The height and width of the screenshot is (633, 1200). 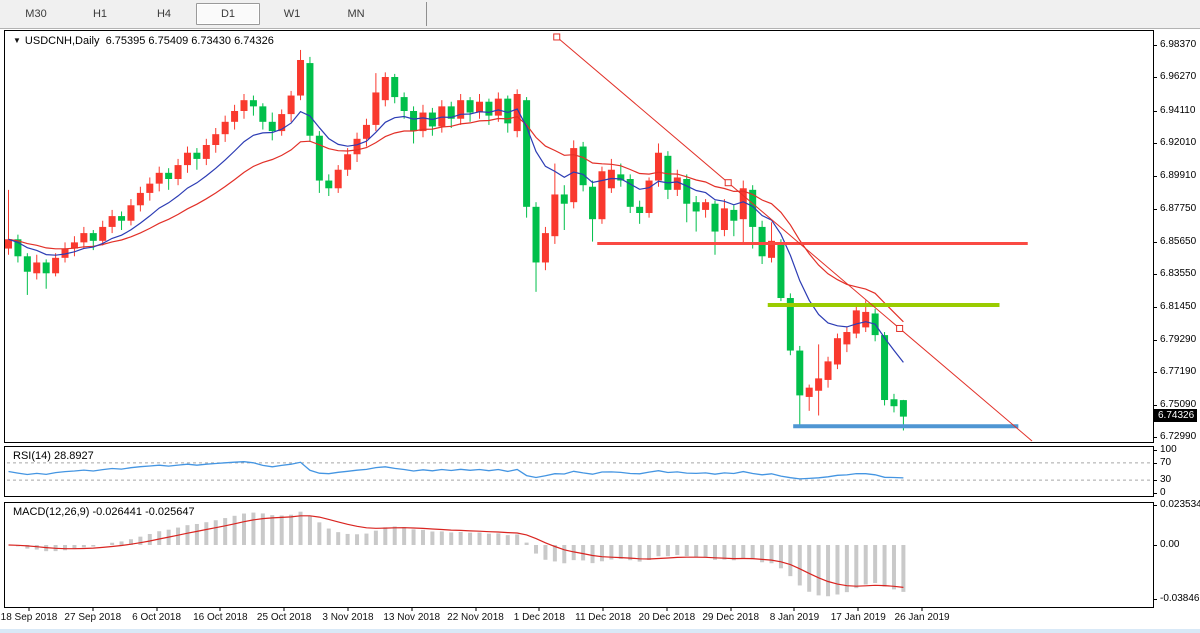 What do you see at coordinates (356, 14) in the screenshot?
I see `timeframe-tab-mn: MN` at bounding box center [356, 14].